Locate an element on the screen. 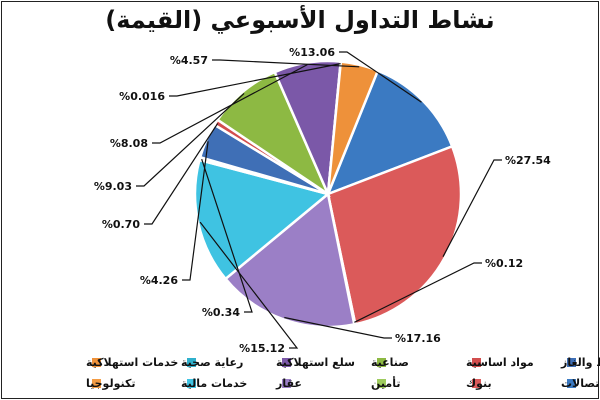 The image size is (600, 400). slice-label-بنوك: %27.54 is located at coordinates (528, 160).